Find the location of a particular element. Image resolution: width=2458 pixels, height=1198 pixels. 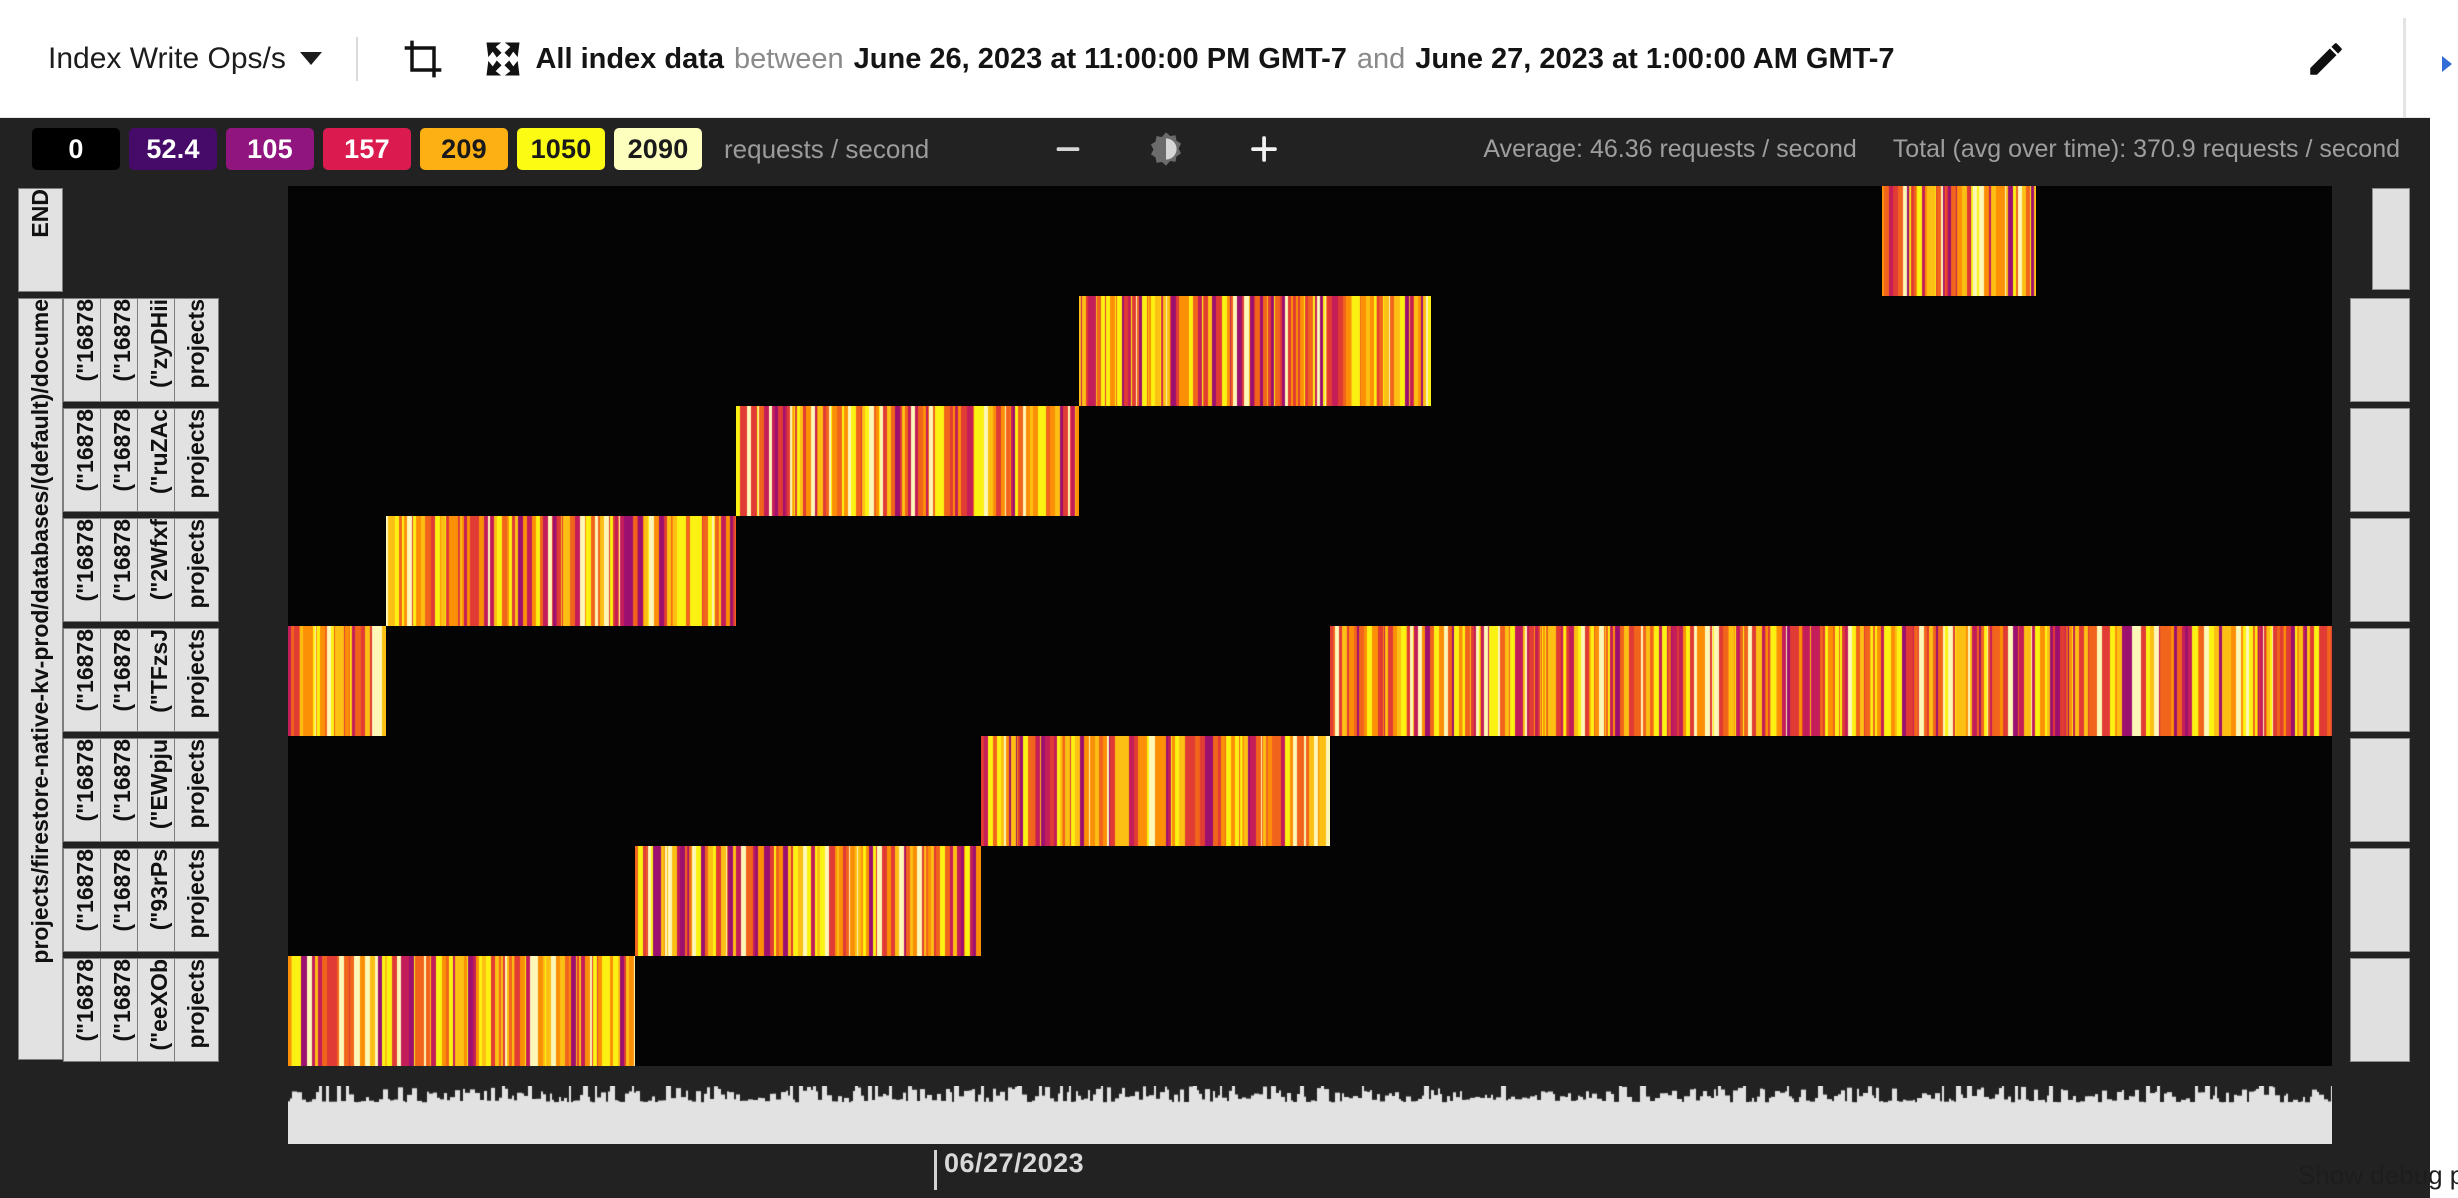

title-between: between is located at coordinates (789, 58).